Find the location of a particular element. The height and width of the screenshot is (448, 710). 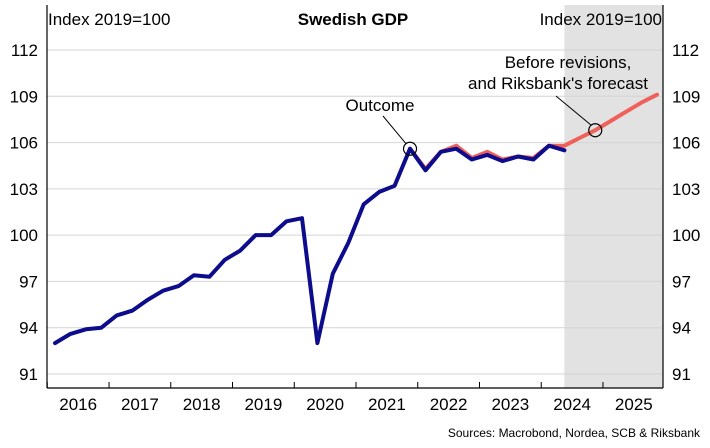

y-tick-label-right: 106 is located at coordinates (686, 143).